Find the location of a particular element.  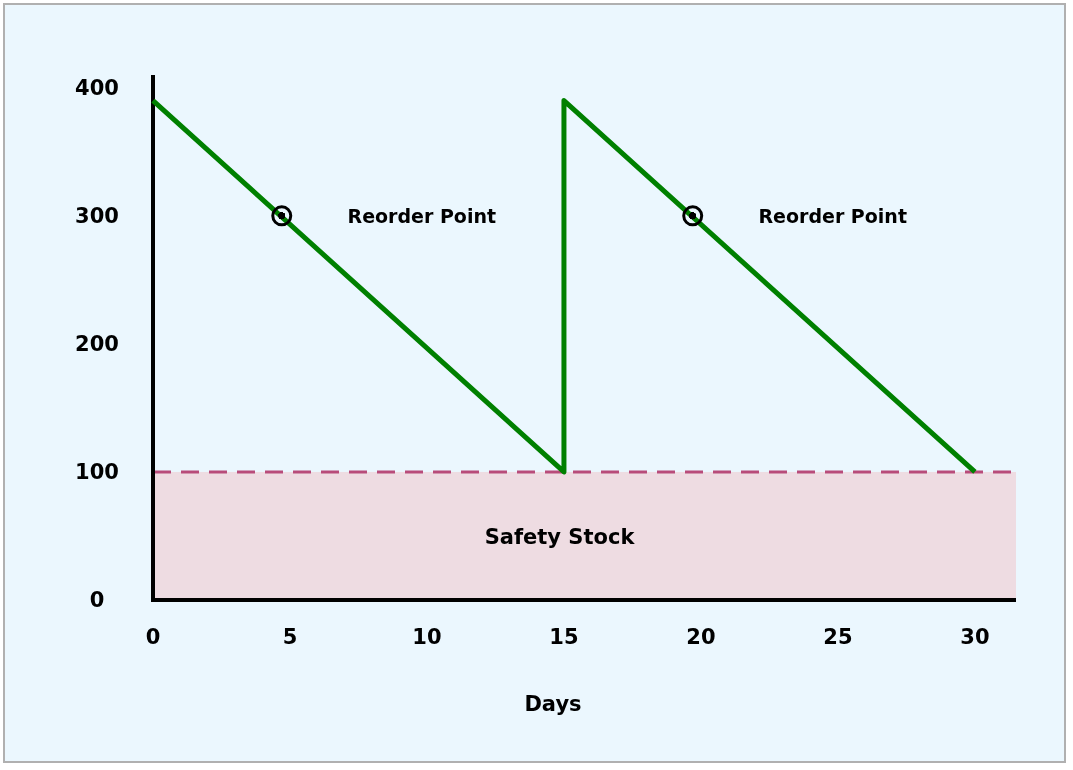

x-tick-label: 10 is located at coordinates (427, 637).